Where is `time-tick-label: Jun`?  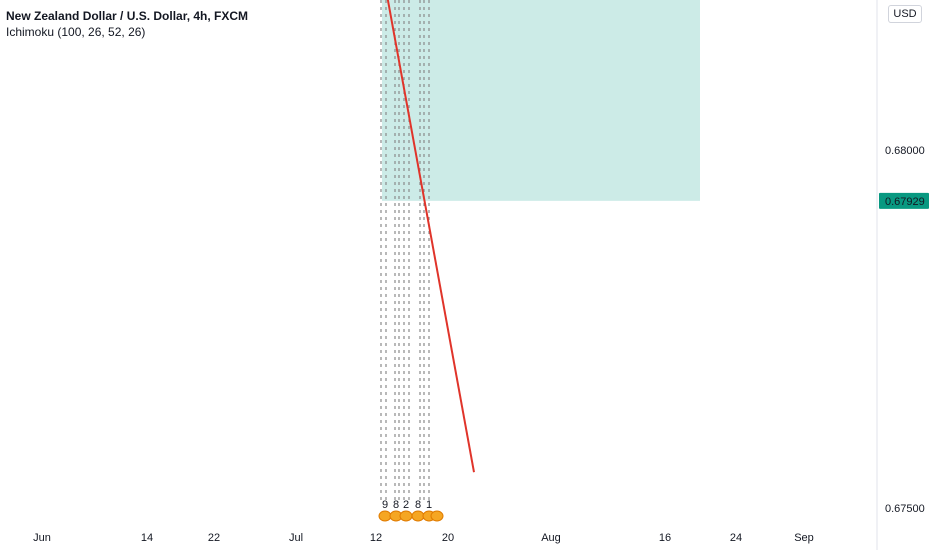
time-tick-label: Jun is located at coordinates (42, 538).